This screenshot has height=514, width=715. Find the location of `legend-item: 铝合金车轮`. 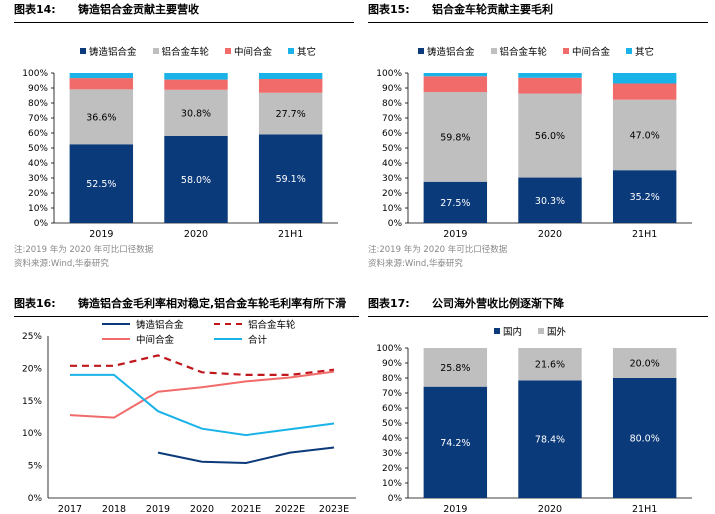

legend-item: 铝合金车轮 is located at coordinates (519, 51).